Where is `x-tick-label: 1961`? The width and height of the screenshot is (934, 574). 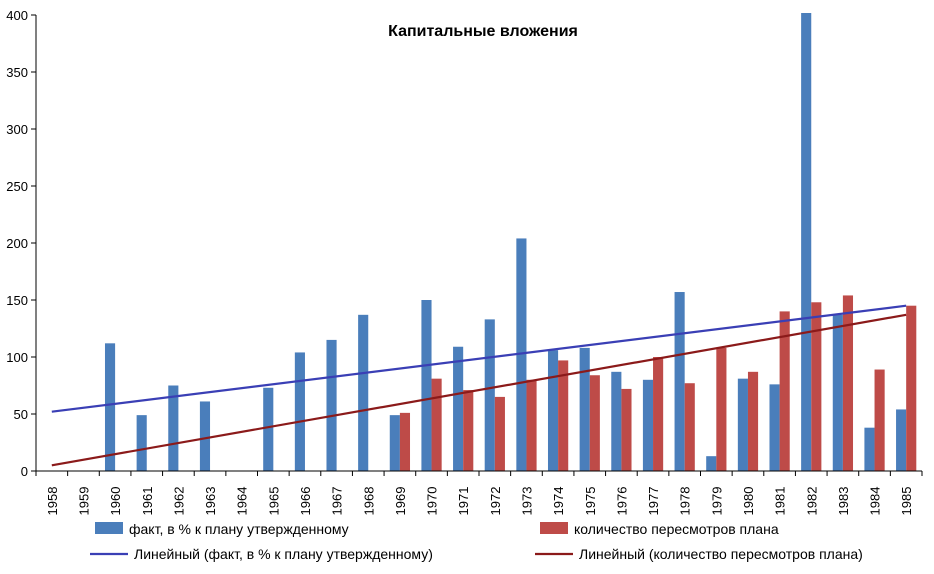 x-tick-label: 1961 is located at coordinates (147, 501).